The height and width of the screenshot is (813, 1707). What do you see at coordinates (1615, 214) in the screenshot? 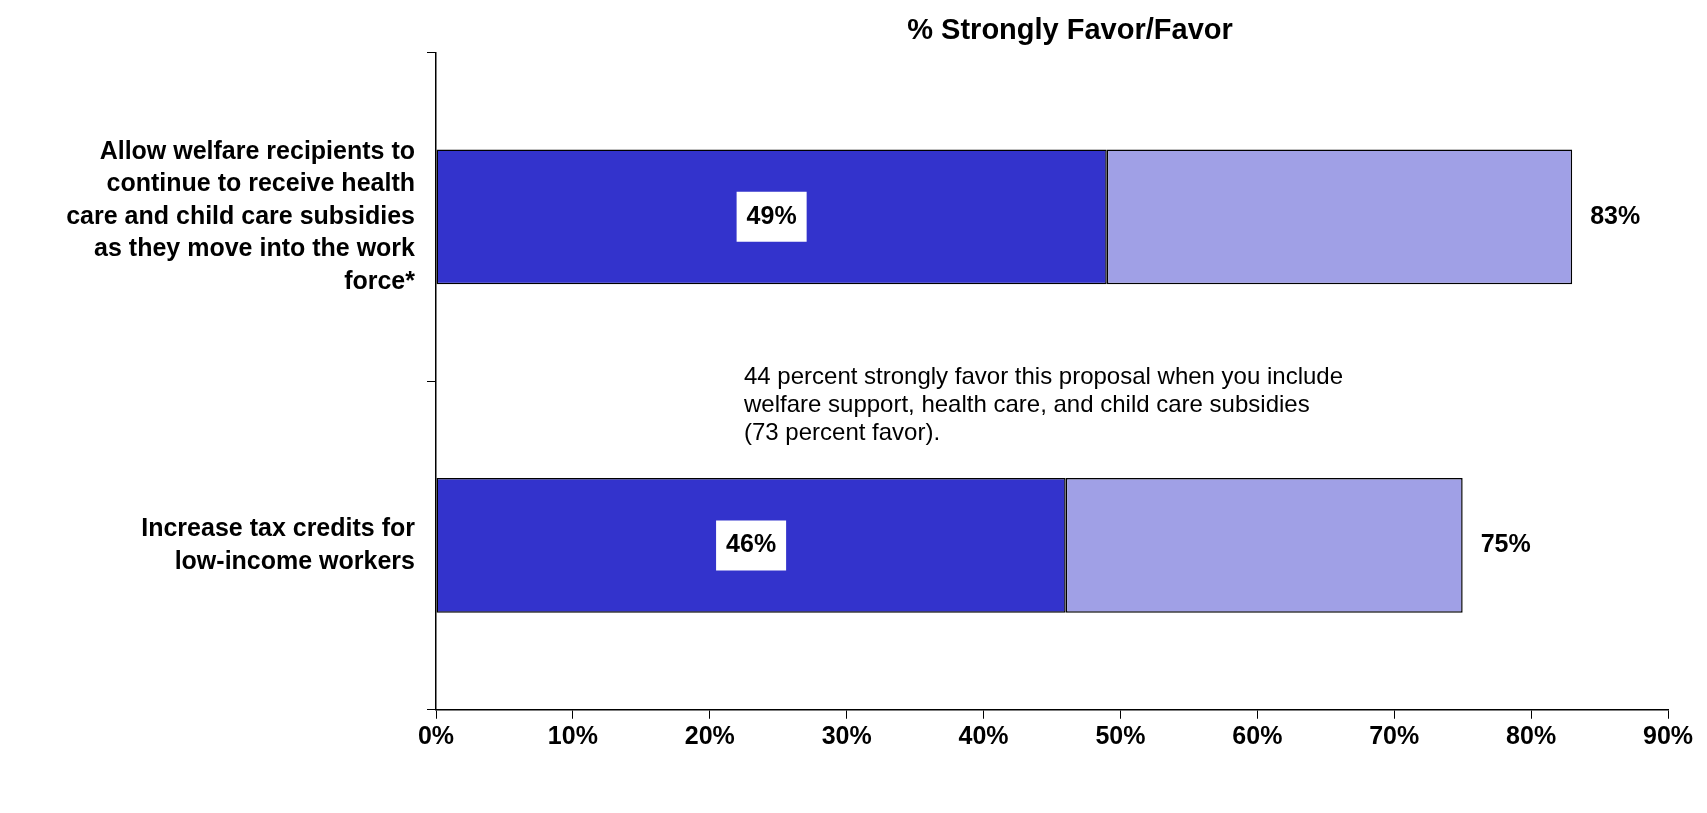
I see `total-label: 83%` at bounding box center [1615, 214].